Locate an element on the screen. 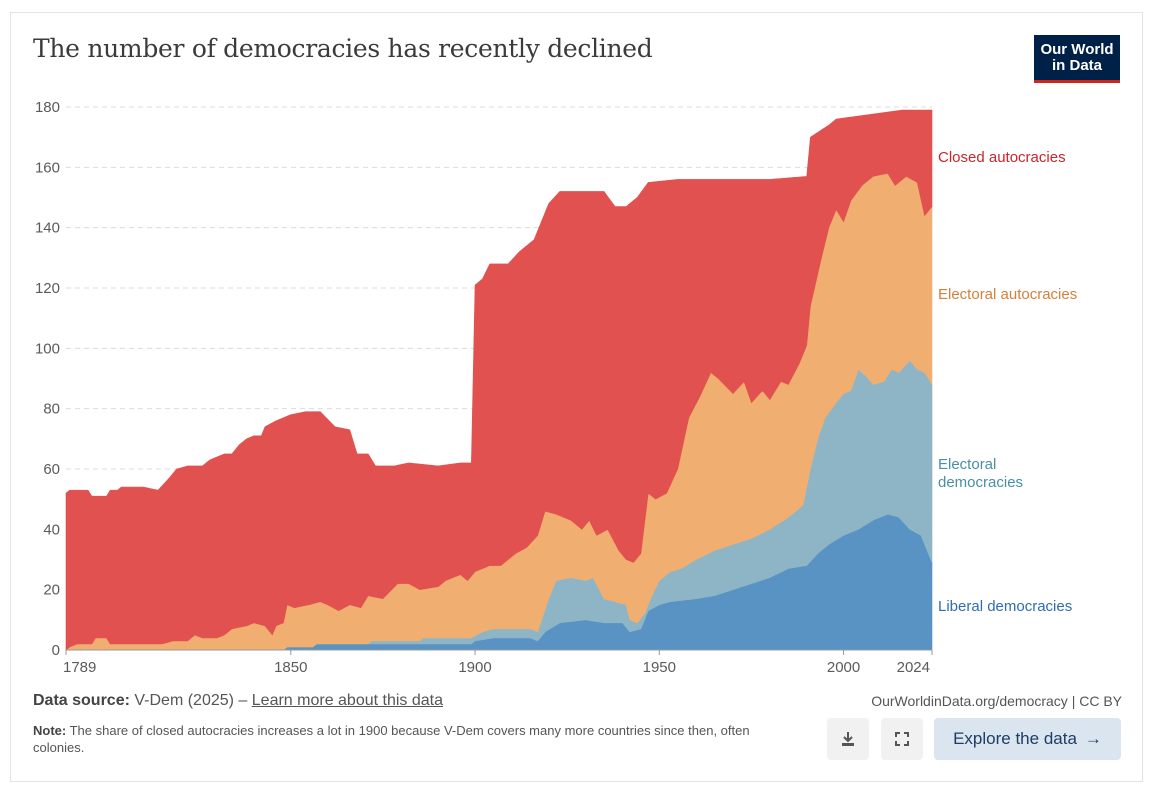  owid-logo: Our World in Data is located at coordinates (1077, 59).